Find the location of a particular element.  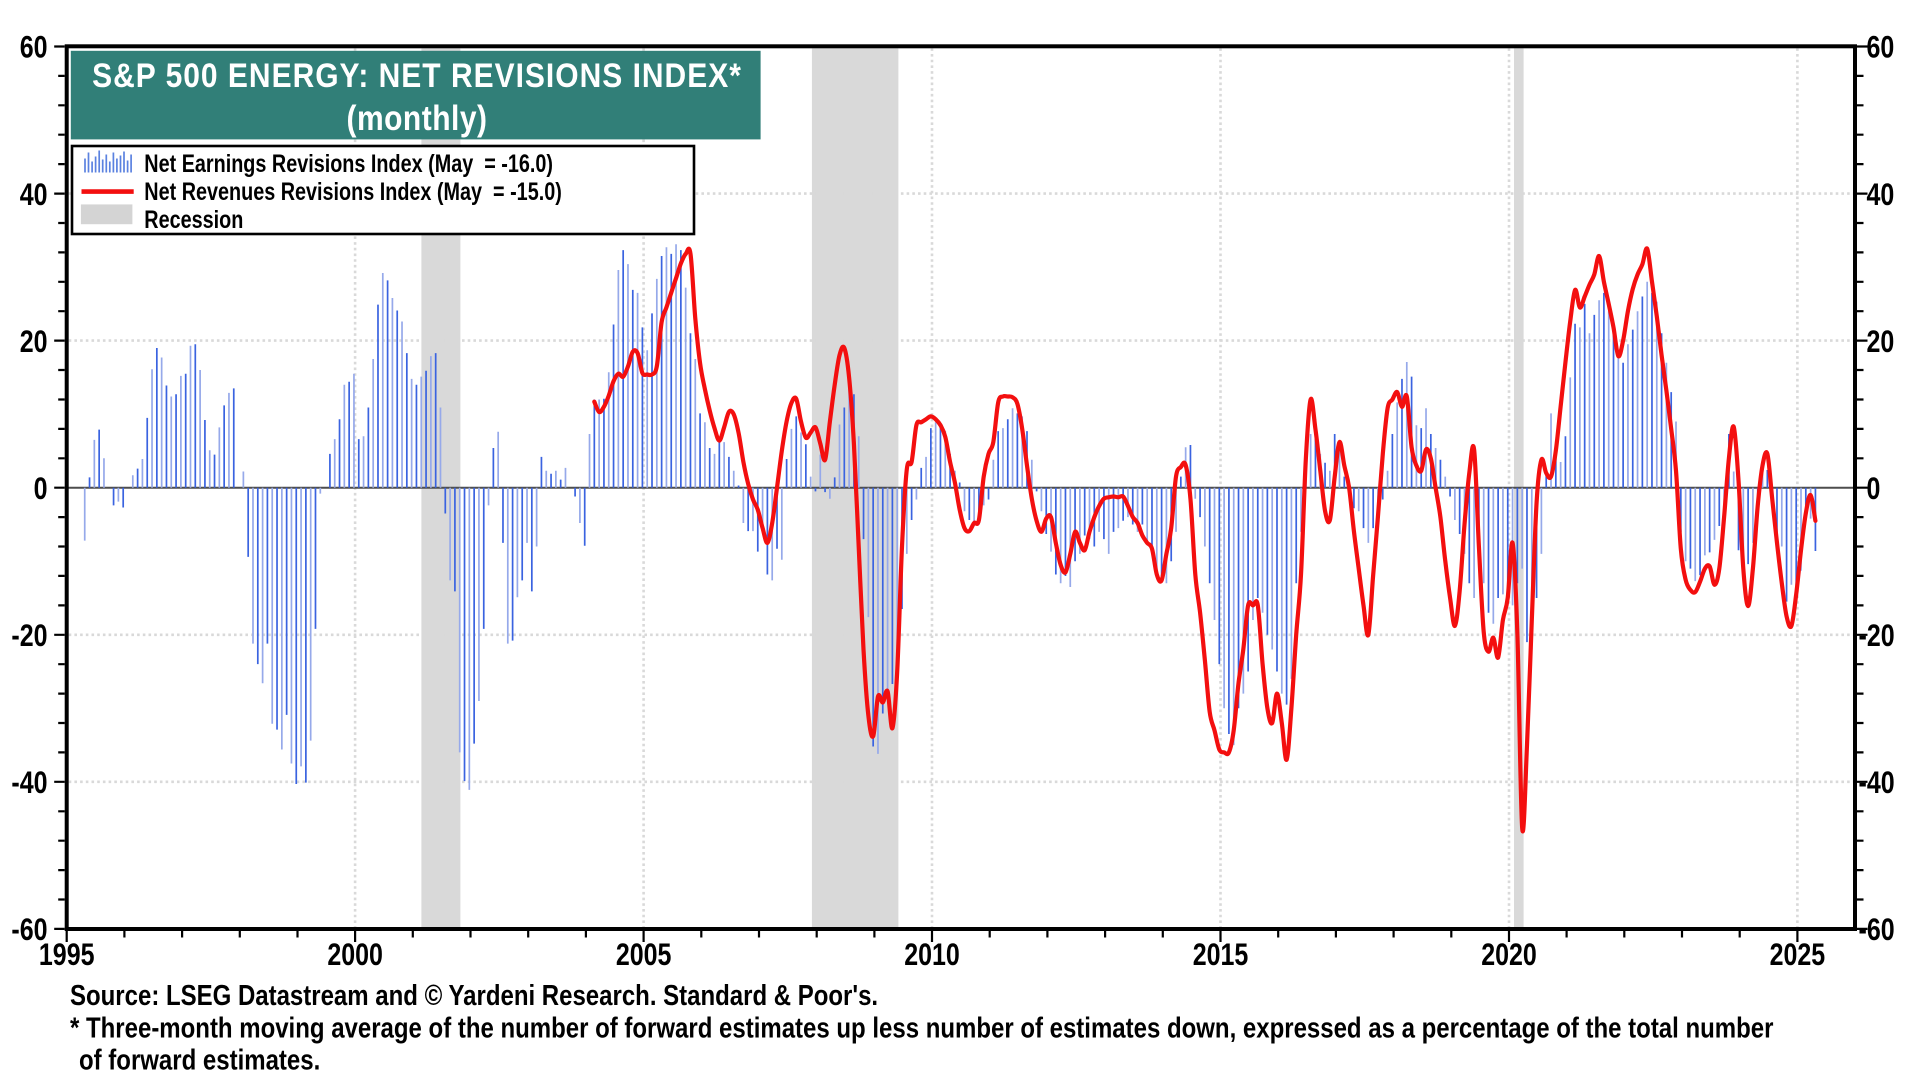

svg-text: Recession is located at coordinates (193, 220).